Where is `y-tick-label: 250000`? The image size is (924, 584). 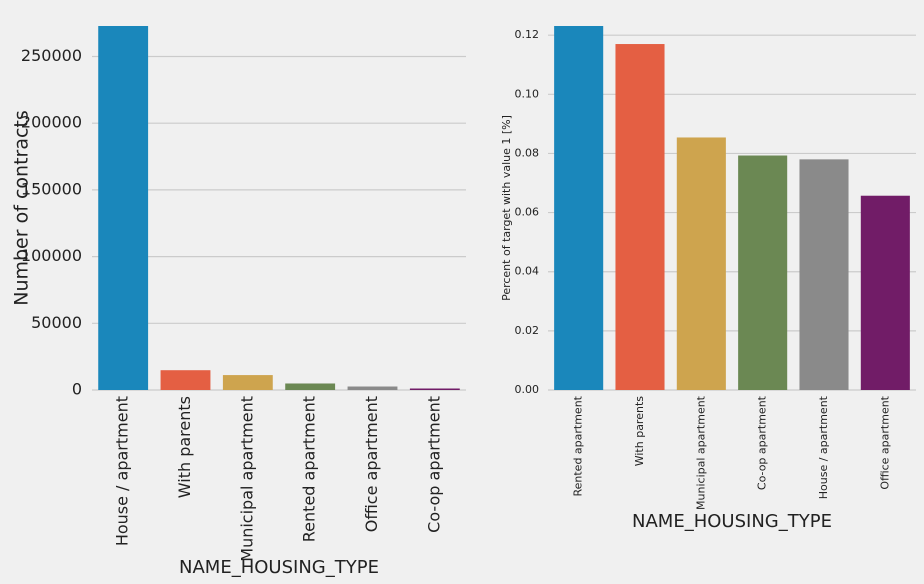 y-tick-label: 250000 is located at coordinates (51, 55).